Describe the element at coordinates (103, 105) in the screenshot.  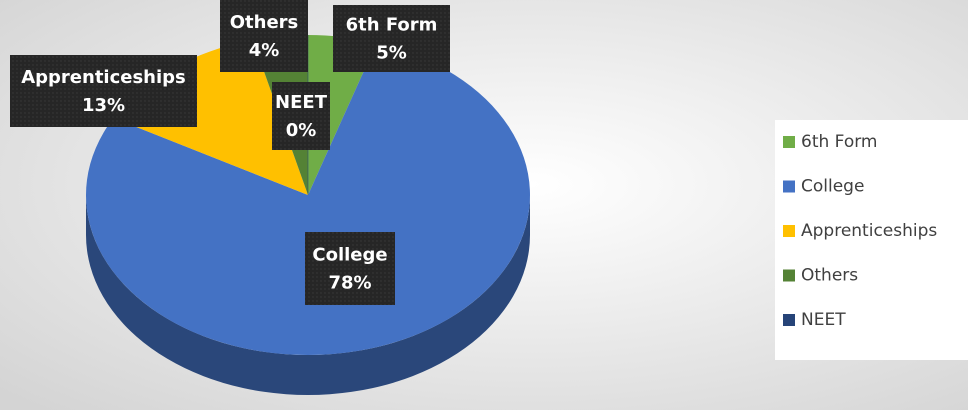
I see `data-label-value: 13%` at that location.